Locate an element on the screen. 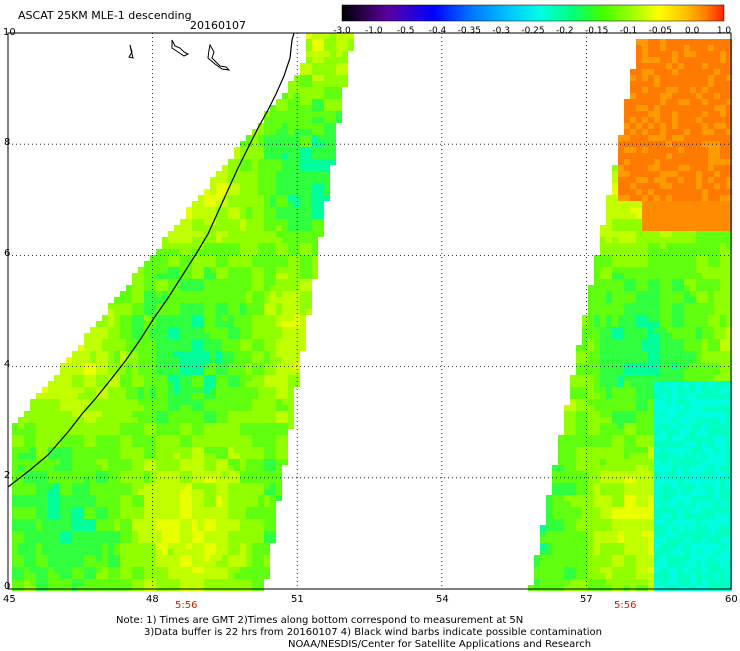 The height and width of the screenshot is (651, 740). colorbar-label: -0.4 is located at coordinates (438, 31).